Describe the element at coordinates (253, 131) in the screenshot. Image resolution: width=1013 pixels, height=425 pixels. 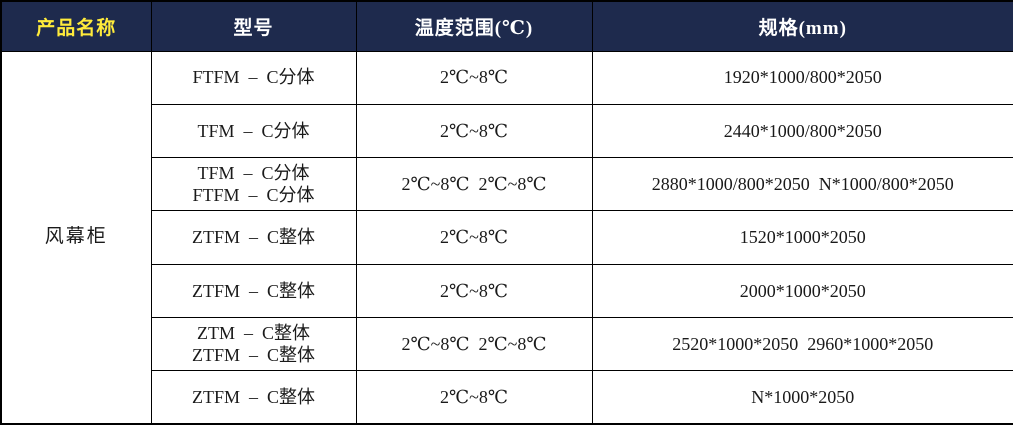
I see `model-cell: TFM – C分体` at that location.